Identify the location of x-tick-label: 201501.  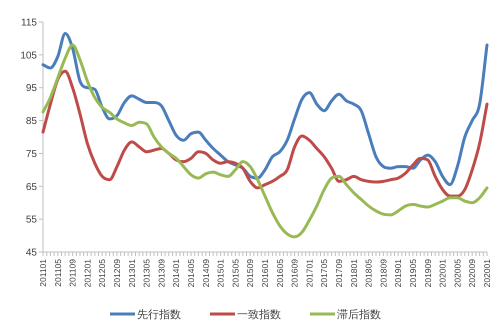
(221, 273).